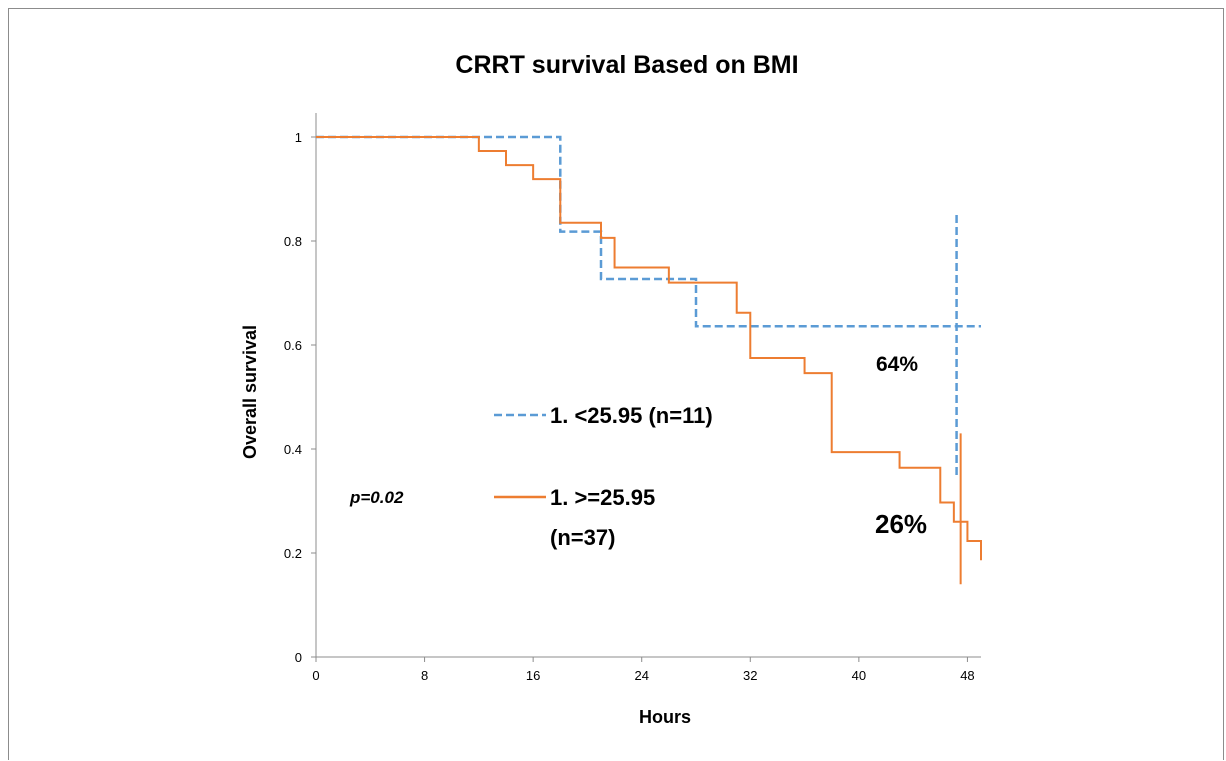 This screenshot has width=1226, height=761. Describe the element at coordinates (665, 717) in the screenshot. I see `x-axis-title: Hours` at that location.